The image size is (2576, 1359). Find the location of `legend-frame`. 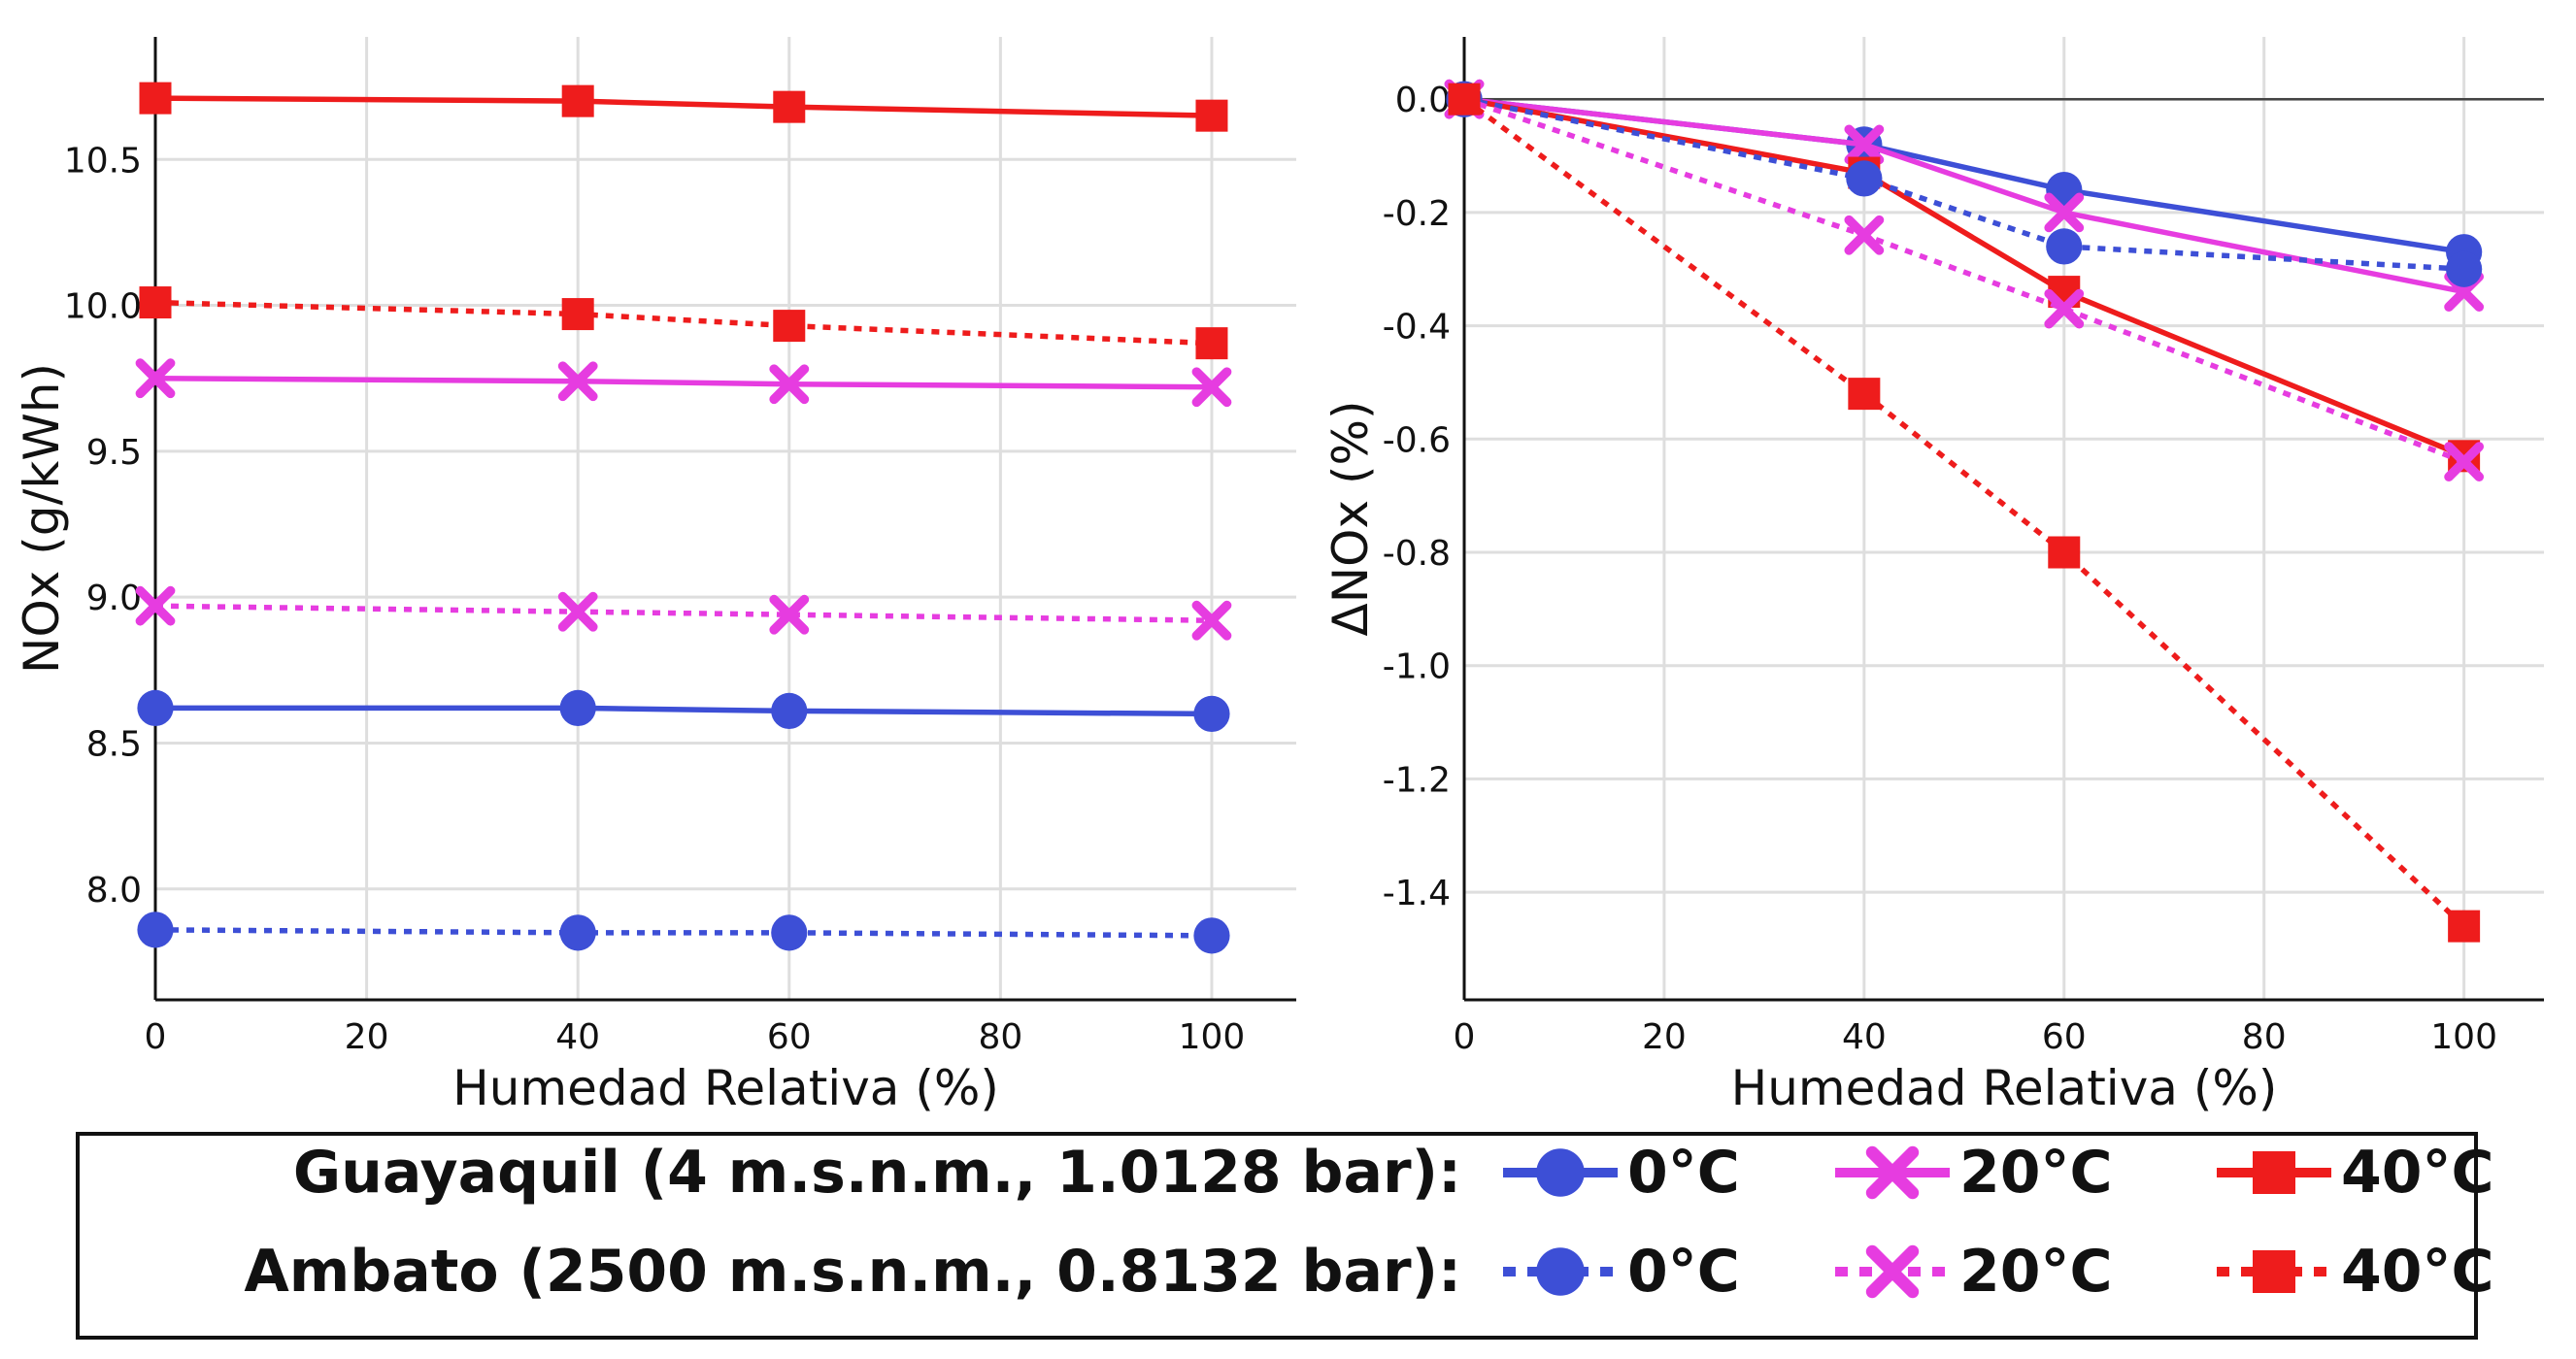

legend-frame is located at coordinates (1277, 1236).